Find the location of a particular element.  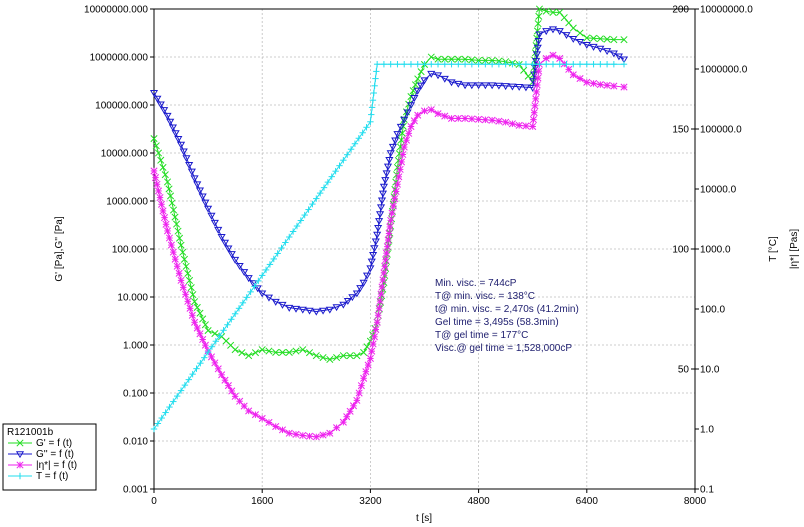

annotation-line-4: Gel time = 3,495s (58.3min) is located at coordinates (497, 322).